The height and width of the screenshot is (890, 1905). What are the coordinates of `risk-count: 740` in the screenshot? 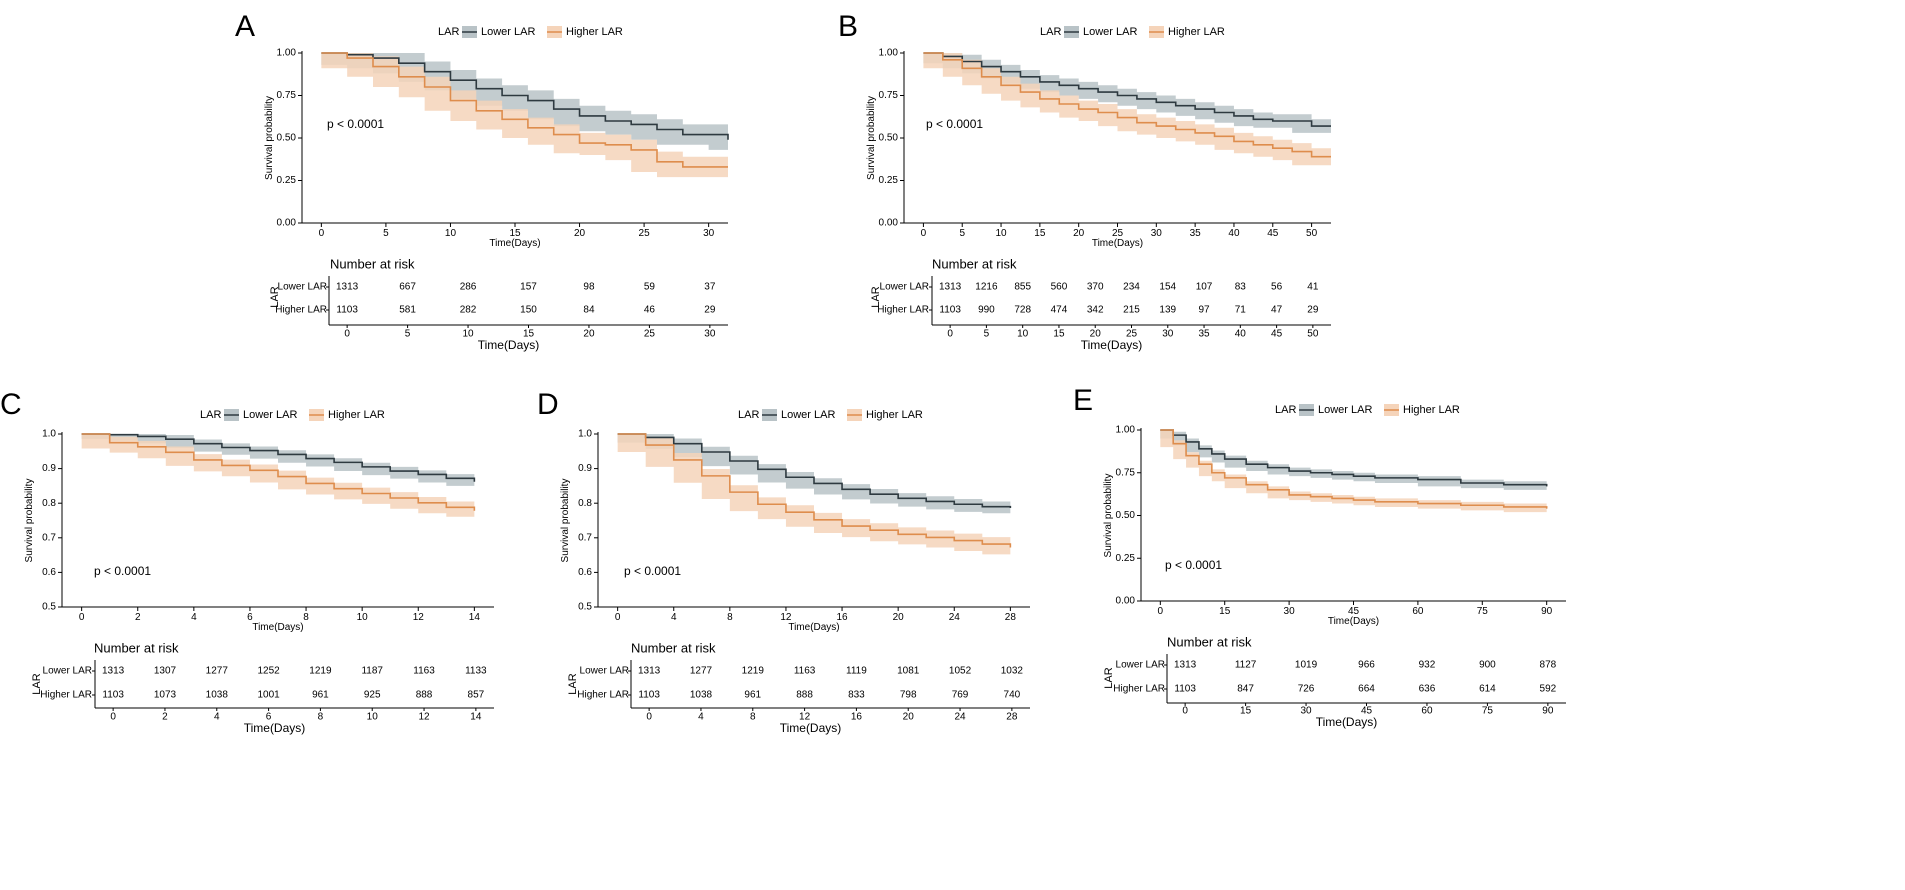 It's located at (1012, 695).